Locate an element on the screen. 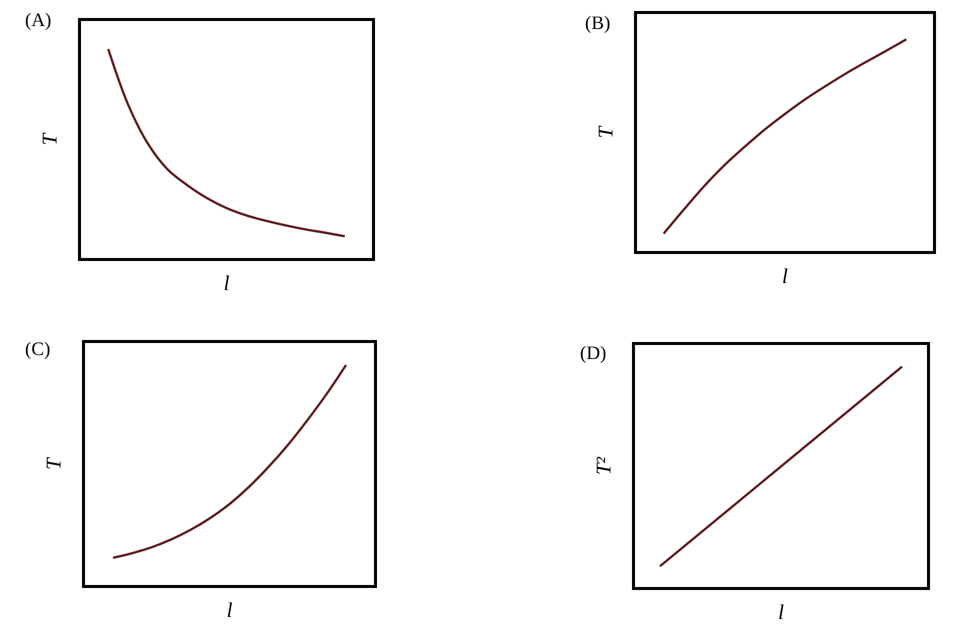  chart-title: (B) is located at coordinates (597, 23).